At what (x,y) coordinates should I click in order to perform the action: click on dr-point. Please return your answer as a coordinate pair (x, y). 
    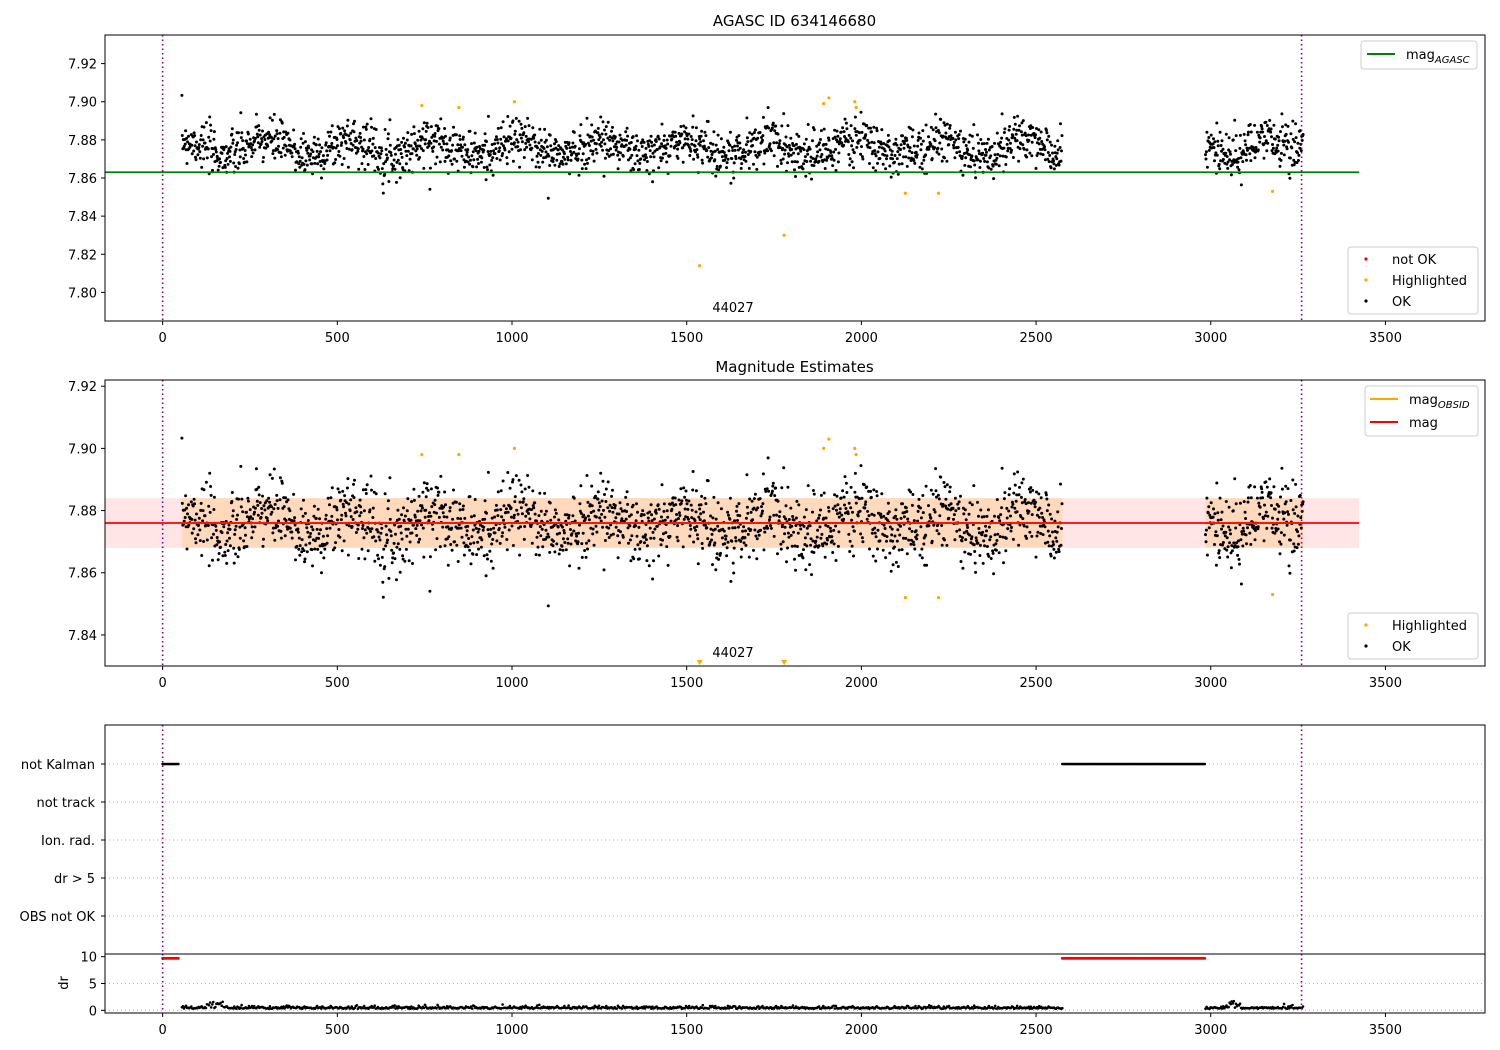
    Looking at the image, I should click on (502, 1004).